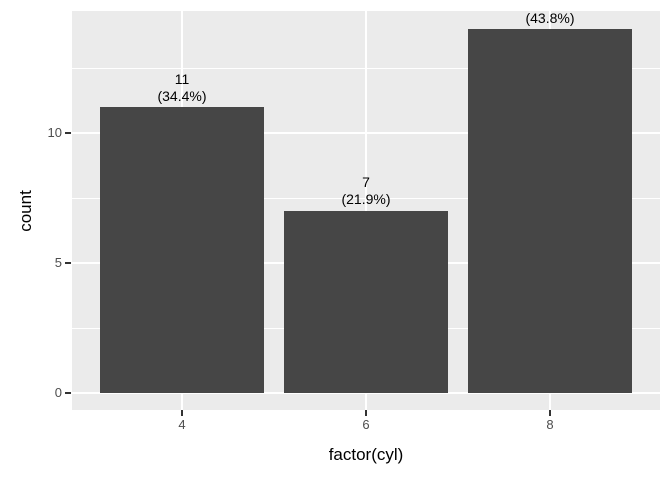  I want to click on x-axis-title: factor(cyl), so click(366, 454).